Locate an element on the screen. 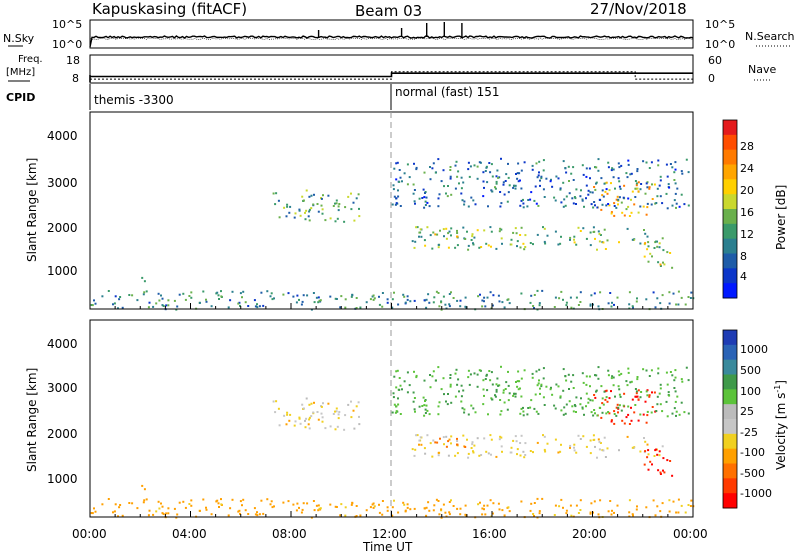  cpid-1-text: themis -3300 is located at coordinates (134, 100).